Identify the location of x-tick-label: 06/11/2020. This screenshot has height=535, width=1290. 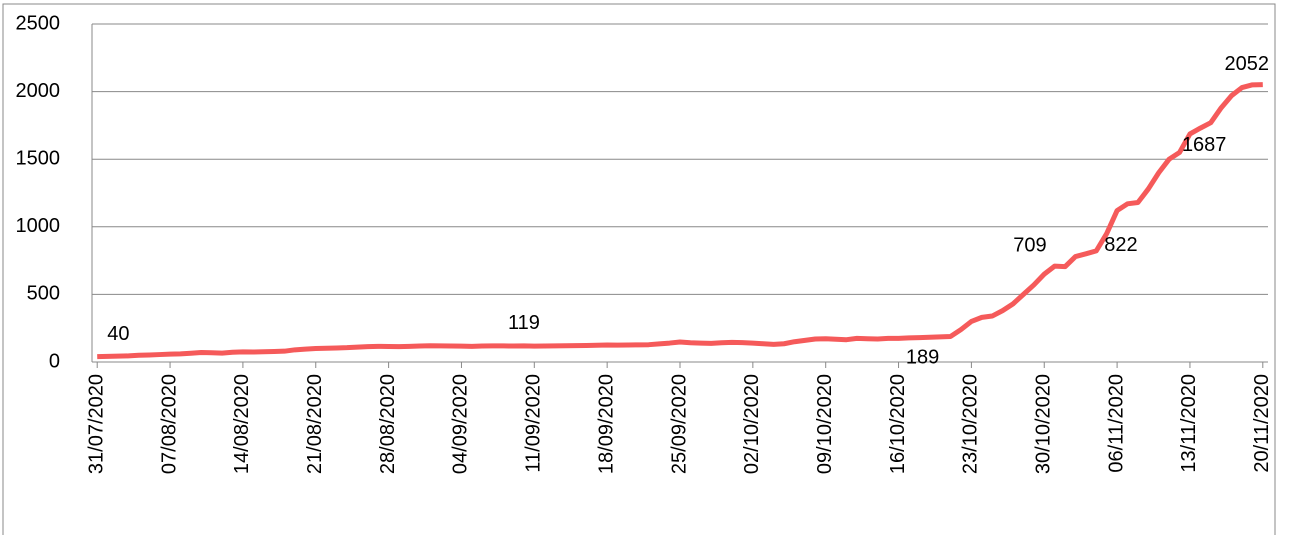
(1116, 423).